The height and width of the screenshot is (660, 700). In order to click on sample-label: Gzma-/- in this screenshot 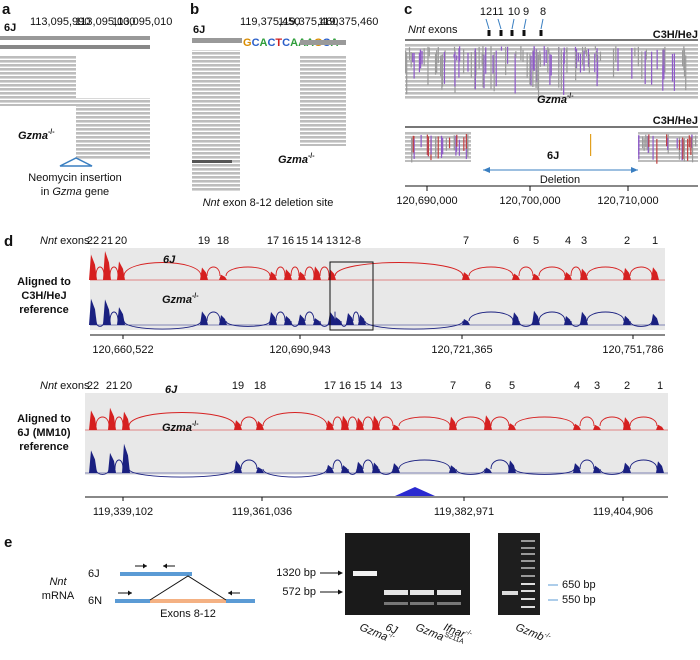, I will do `click(36, 135)`.